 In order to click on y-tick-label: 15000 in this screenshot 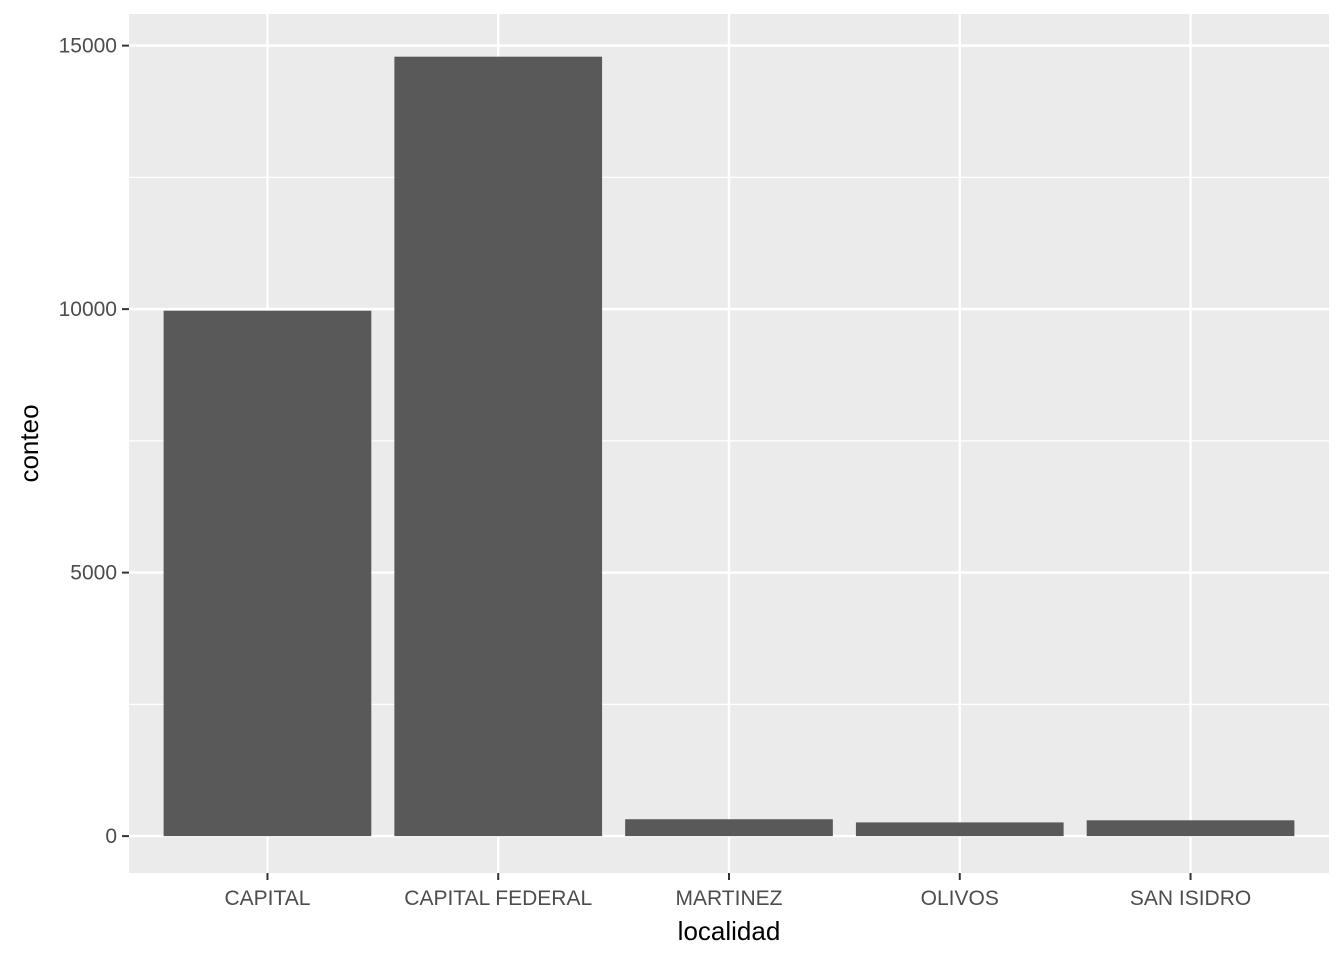, I will do `click(88, 46)`.